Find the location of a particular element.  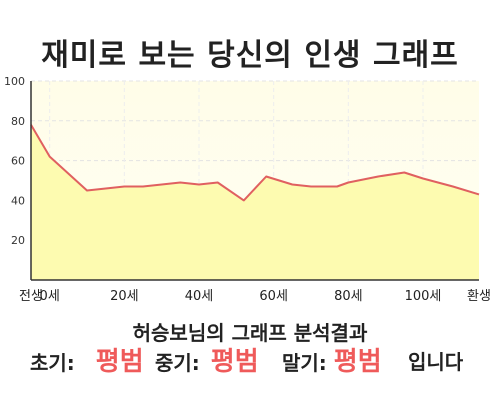

early-label: 초기: is located at coordinates (52, 363).